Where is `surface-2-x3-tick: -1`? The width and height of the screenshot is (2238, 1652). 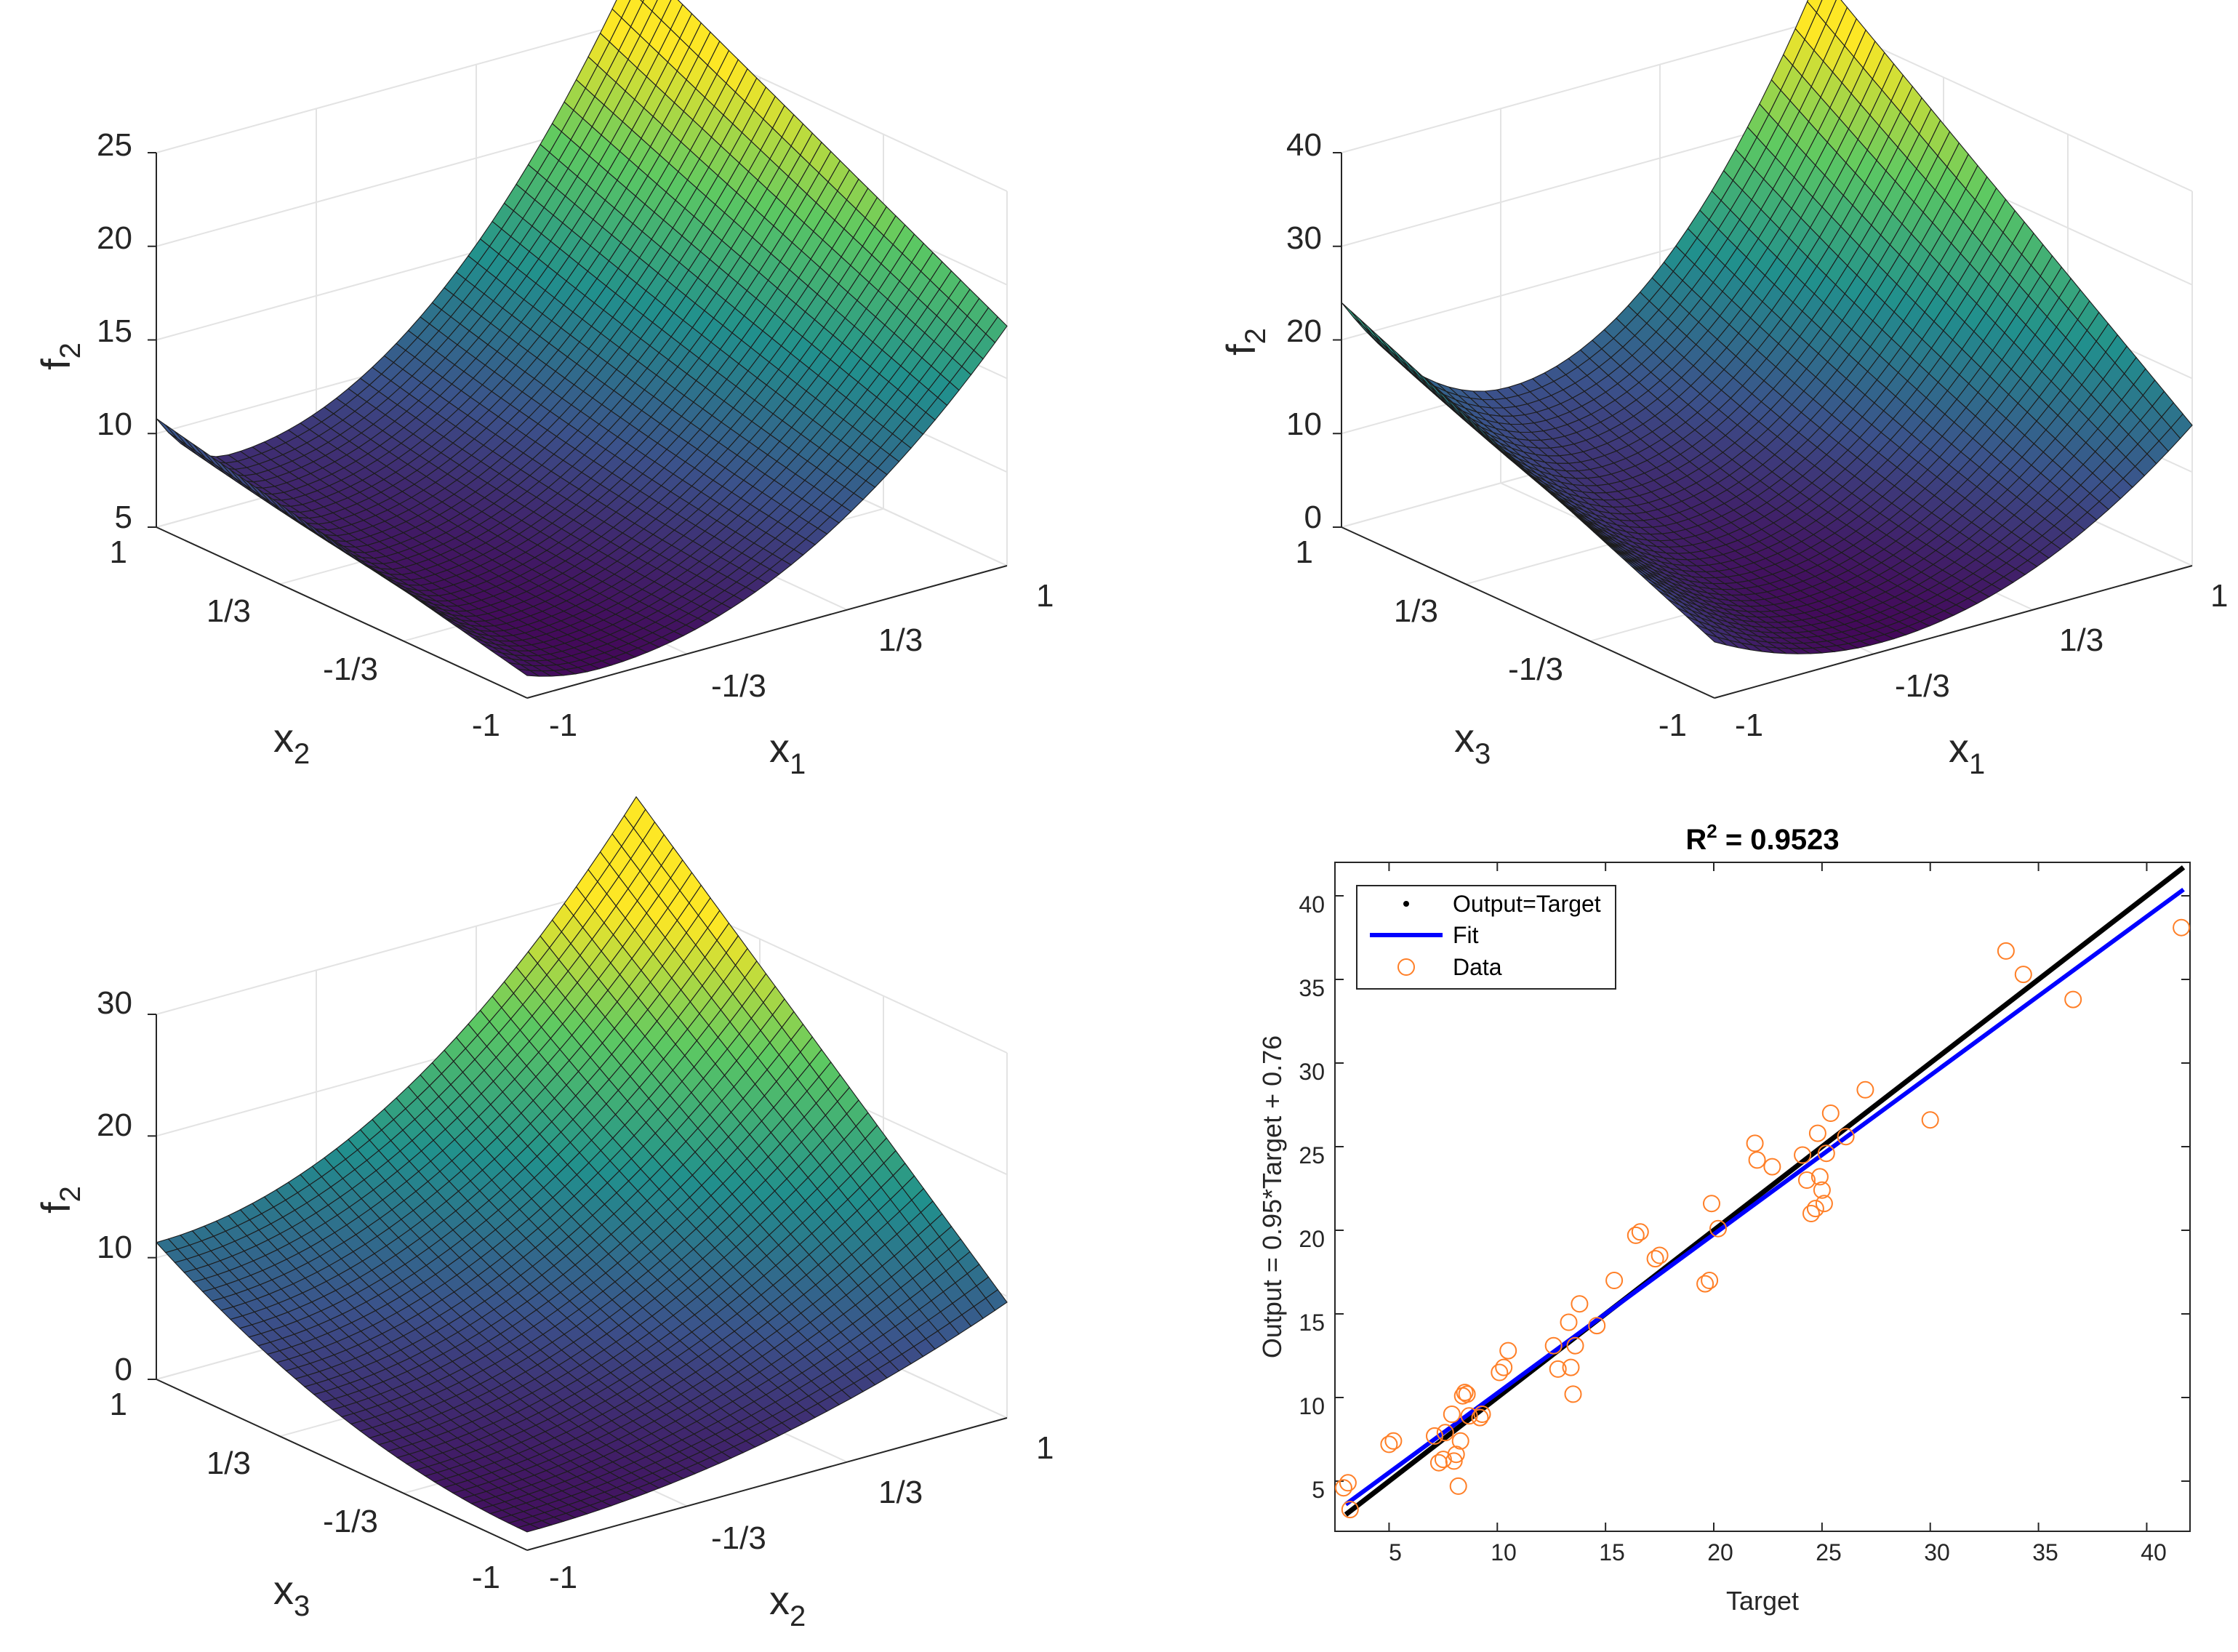 surface-2-x3-tick: -1 is located at coordinates (1673, 725).